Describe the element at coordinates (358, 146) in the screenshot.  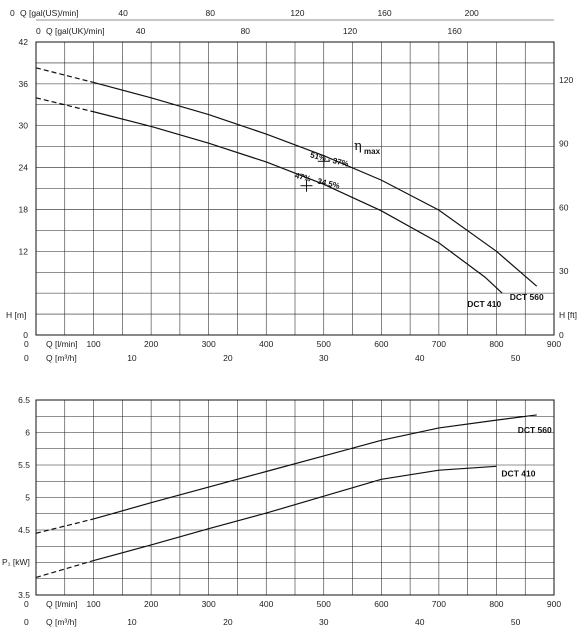
I see `eta-max-label: η` at that location.